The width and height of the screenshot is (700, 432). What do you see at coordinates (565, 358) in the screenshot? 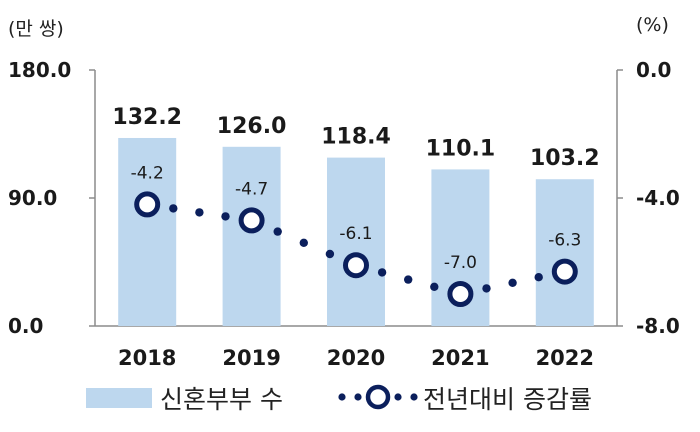
I see `x-tick-label: 2022` at bounding box center [565, 358].